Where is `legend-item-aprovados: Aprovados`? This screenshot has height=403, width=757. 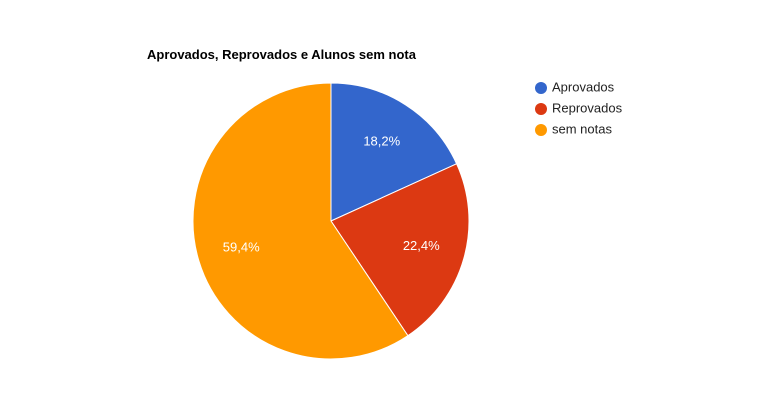 legend-item-aprovados: Aprovados is located at coordinates (575, 86).